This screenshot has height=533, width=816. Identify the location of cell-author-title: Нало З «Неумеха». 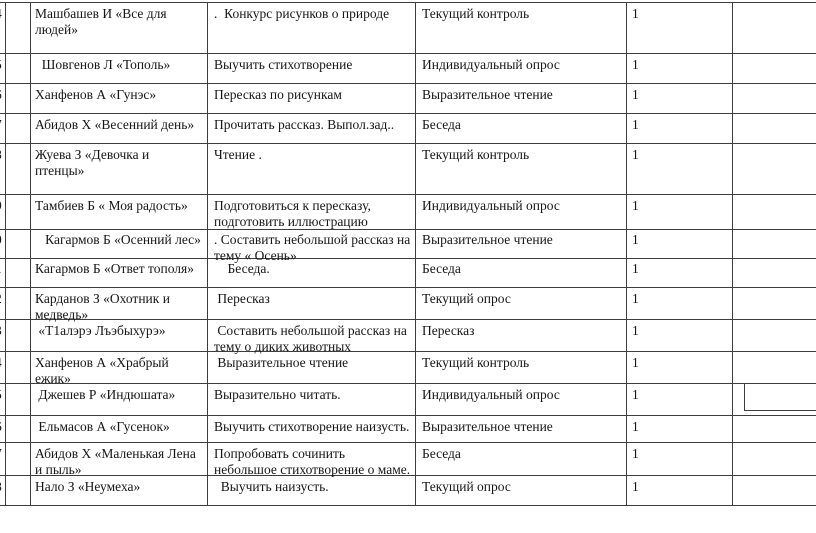
(88, 486).